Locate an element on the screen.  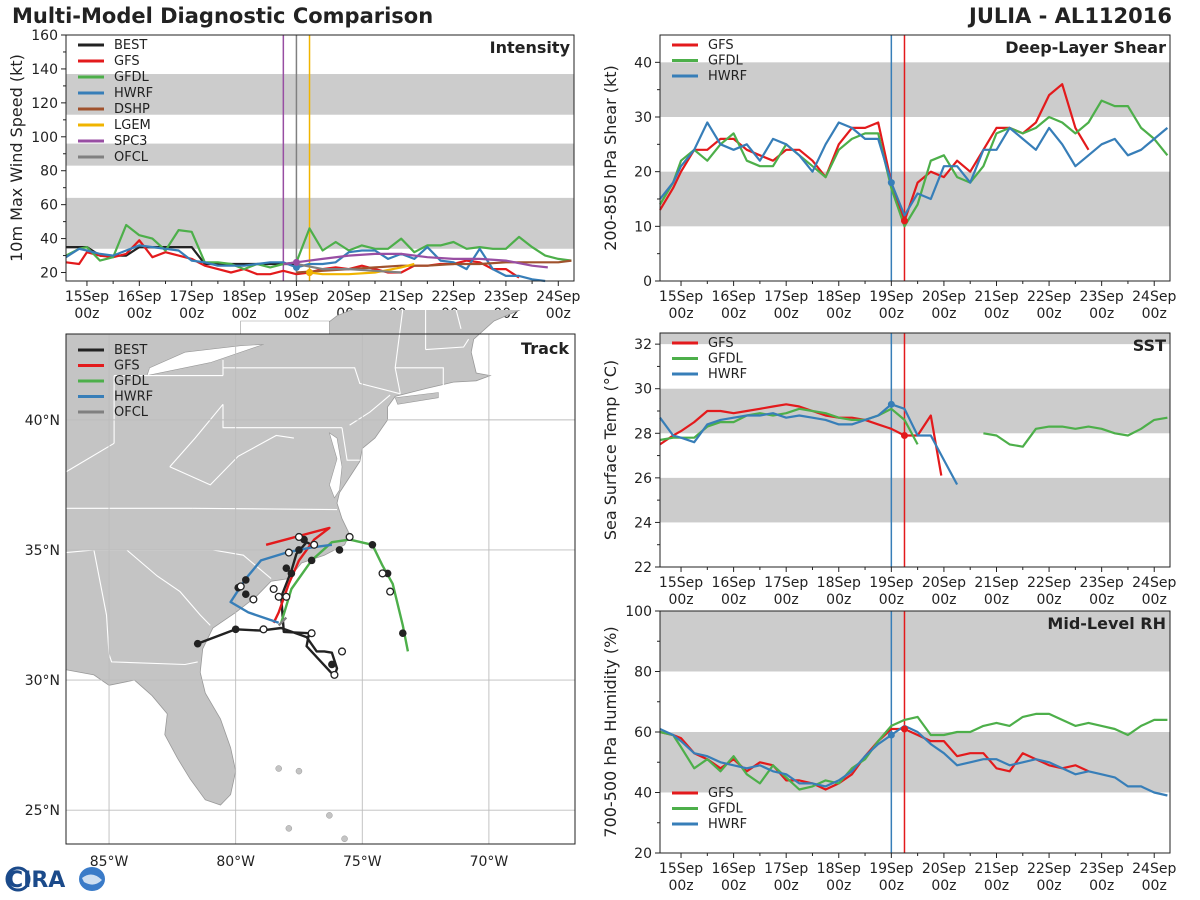
y-tick-label: 140 is located at coordinates (44, 70).